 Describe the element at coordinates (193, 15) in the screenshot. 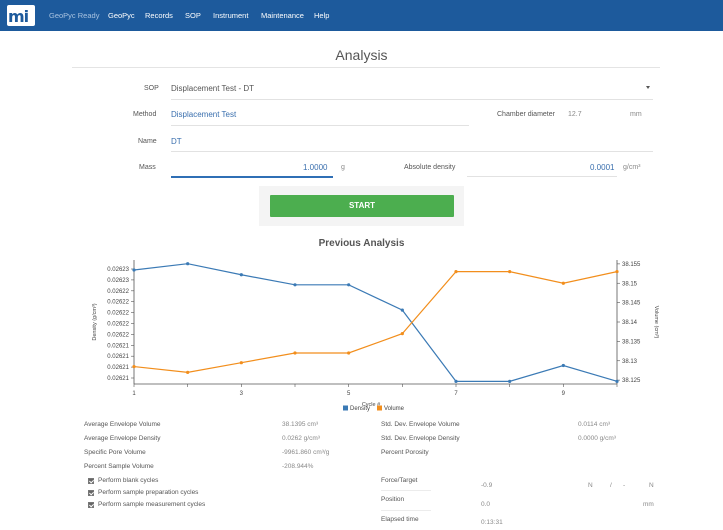

I see `nav-sop: SOP` at that location.